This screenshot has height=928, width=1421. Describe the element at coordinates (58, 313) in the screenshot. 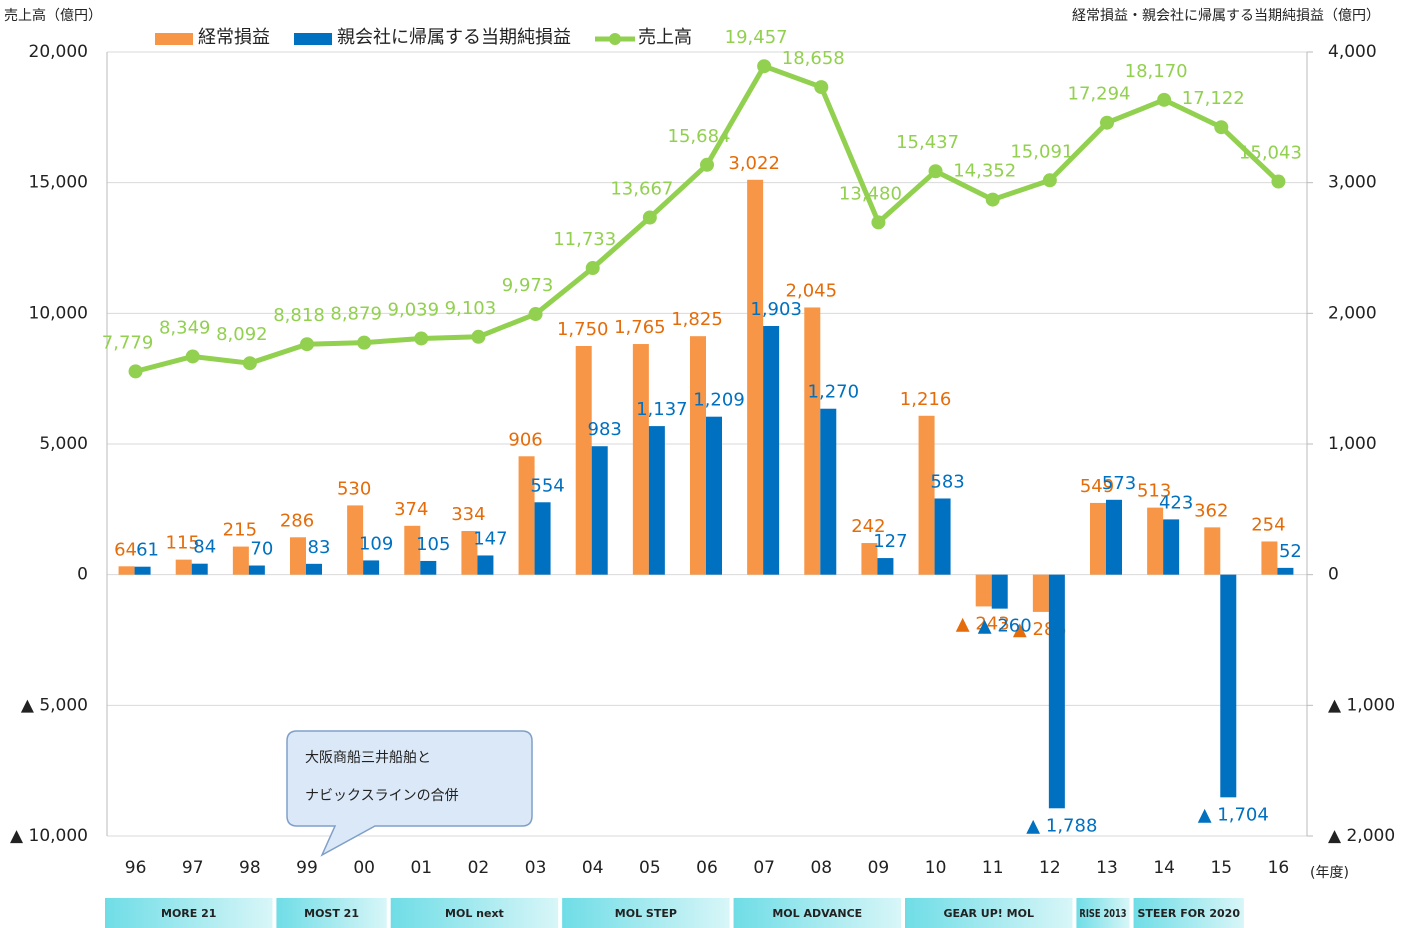

I see `y-tick-label: 10,000` at that location.